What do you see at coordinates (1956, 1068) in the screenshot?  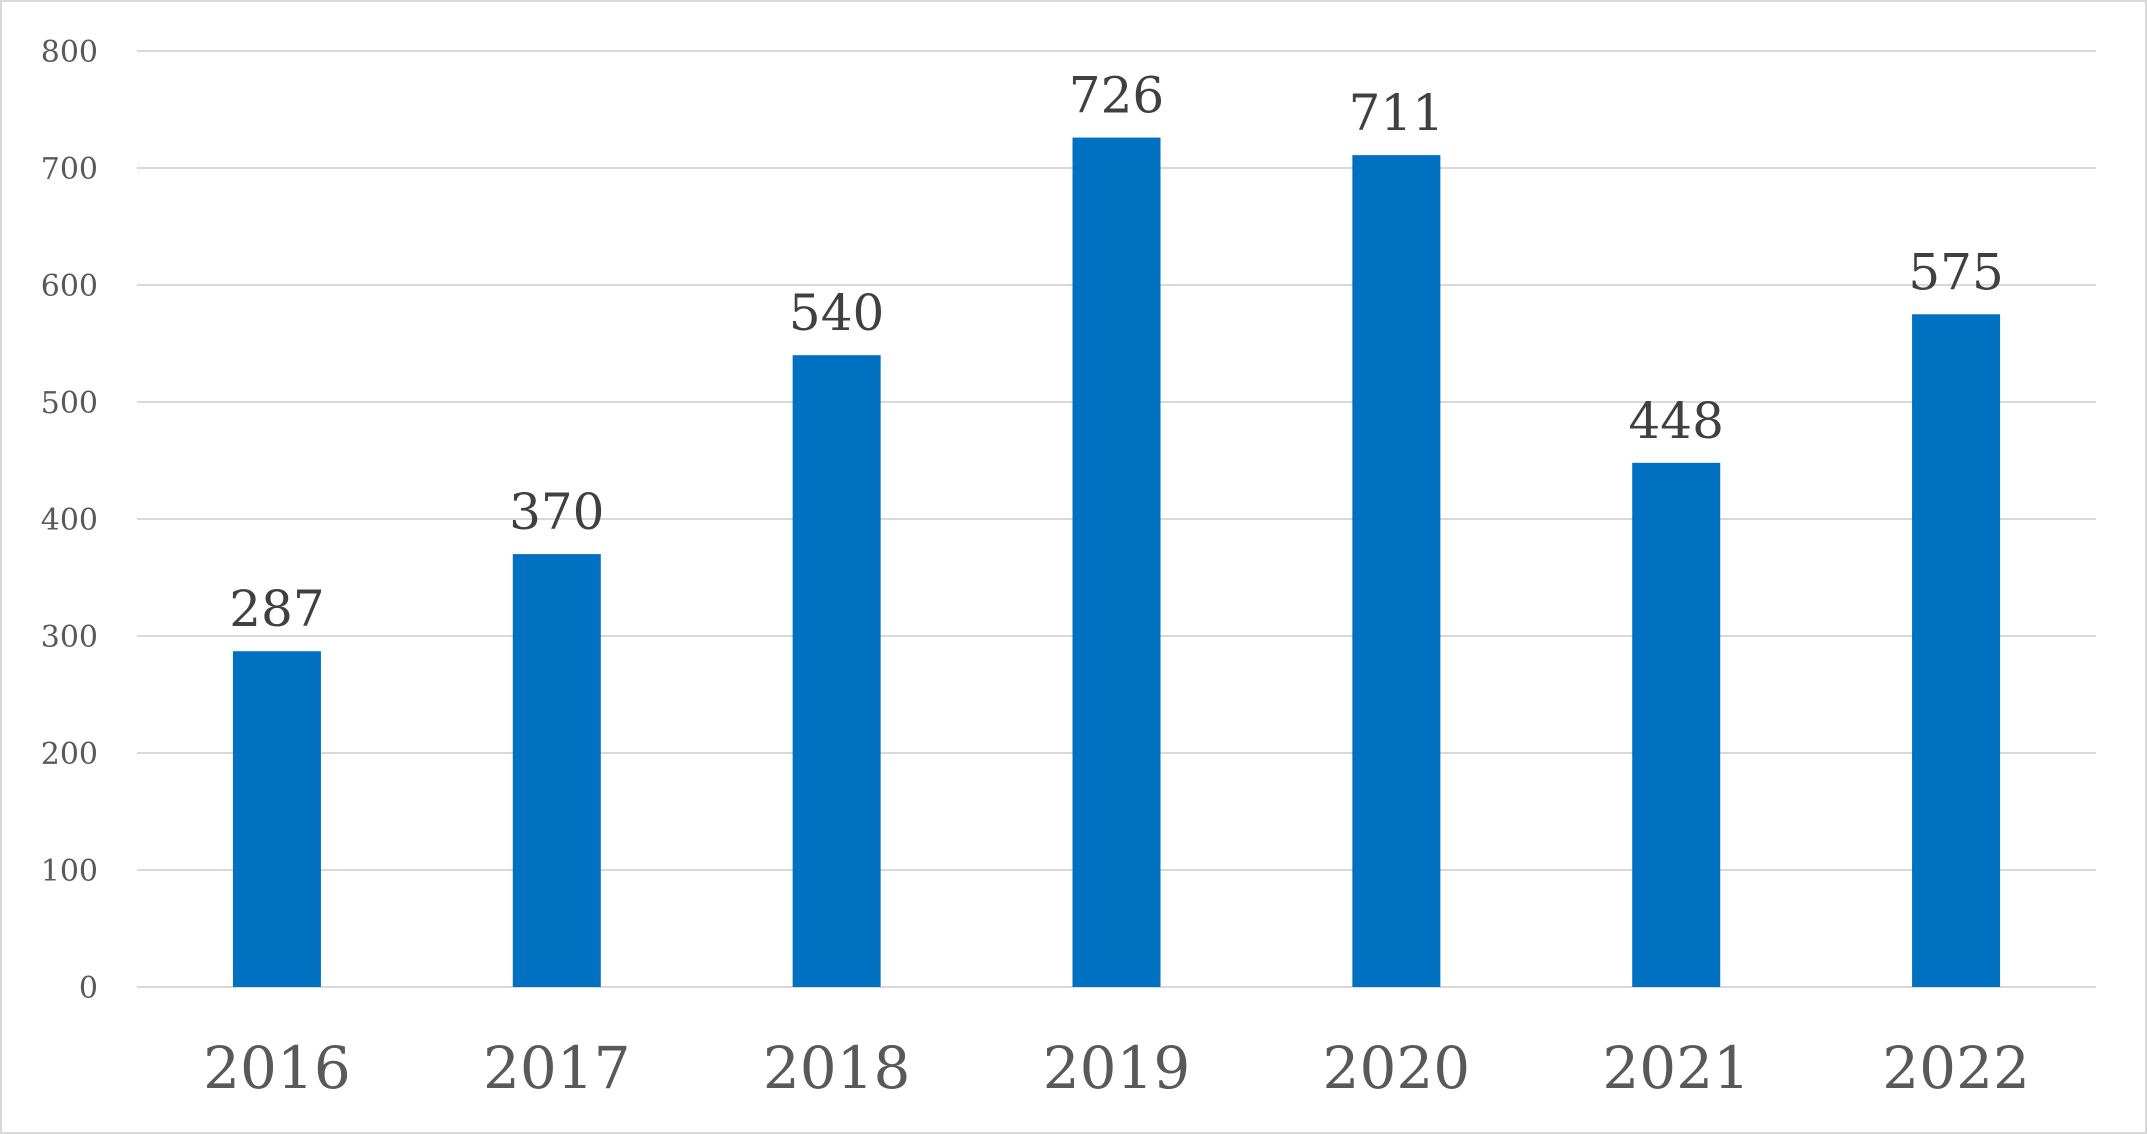 I see `x-tick-label-2022: 2022` at bounding box center [1956, 1068].